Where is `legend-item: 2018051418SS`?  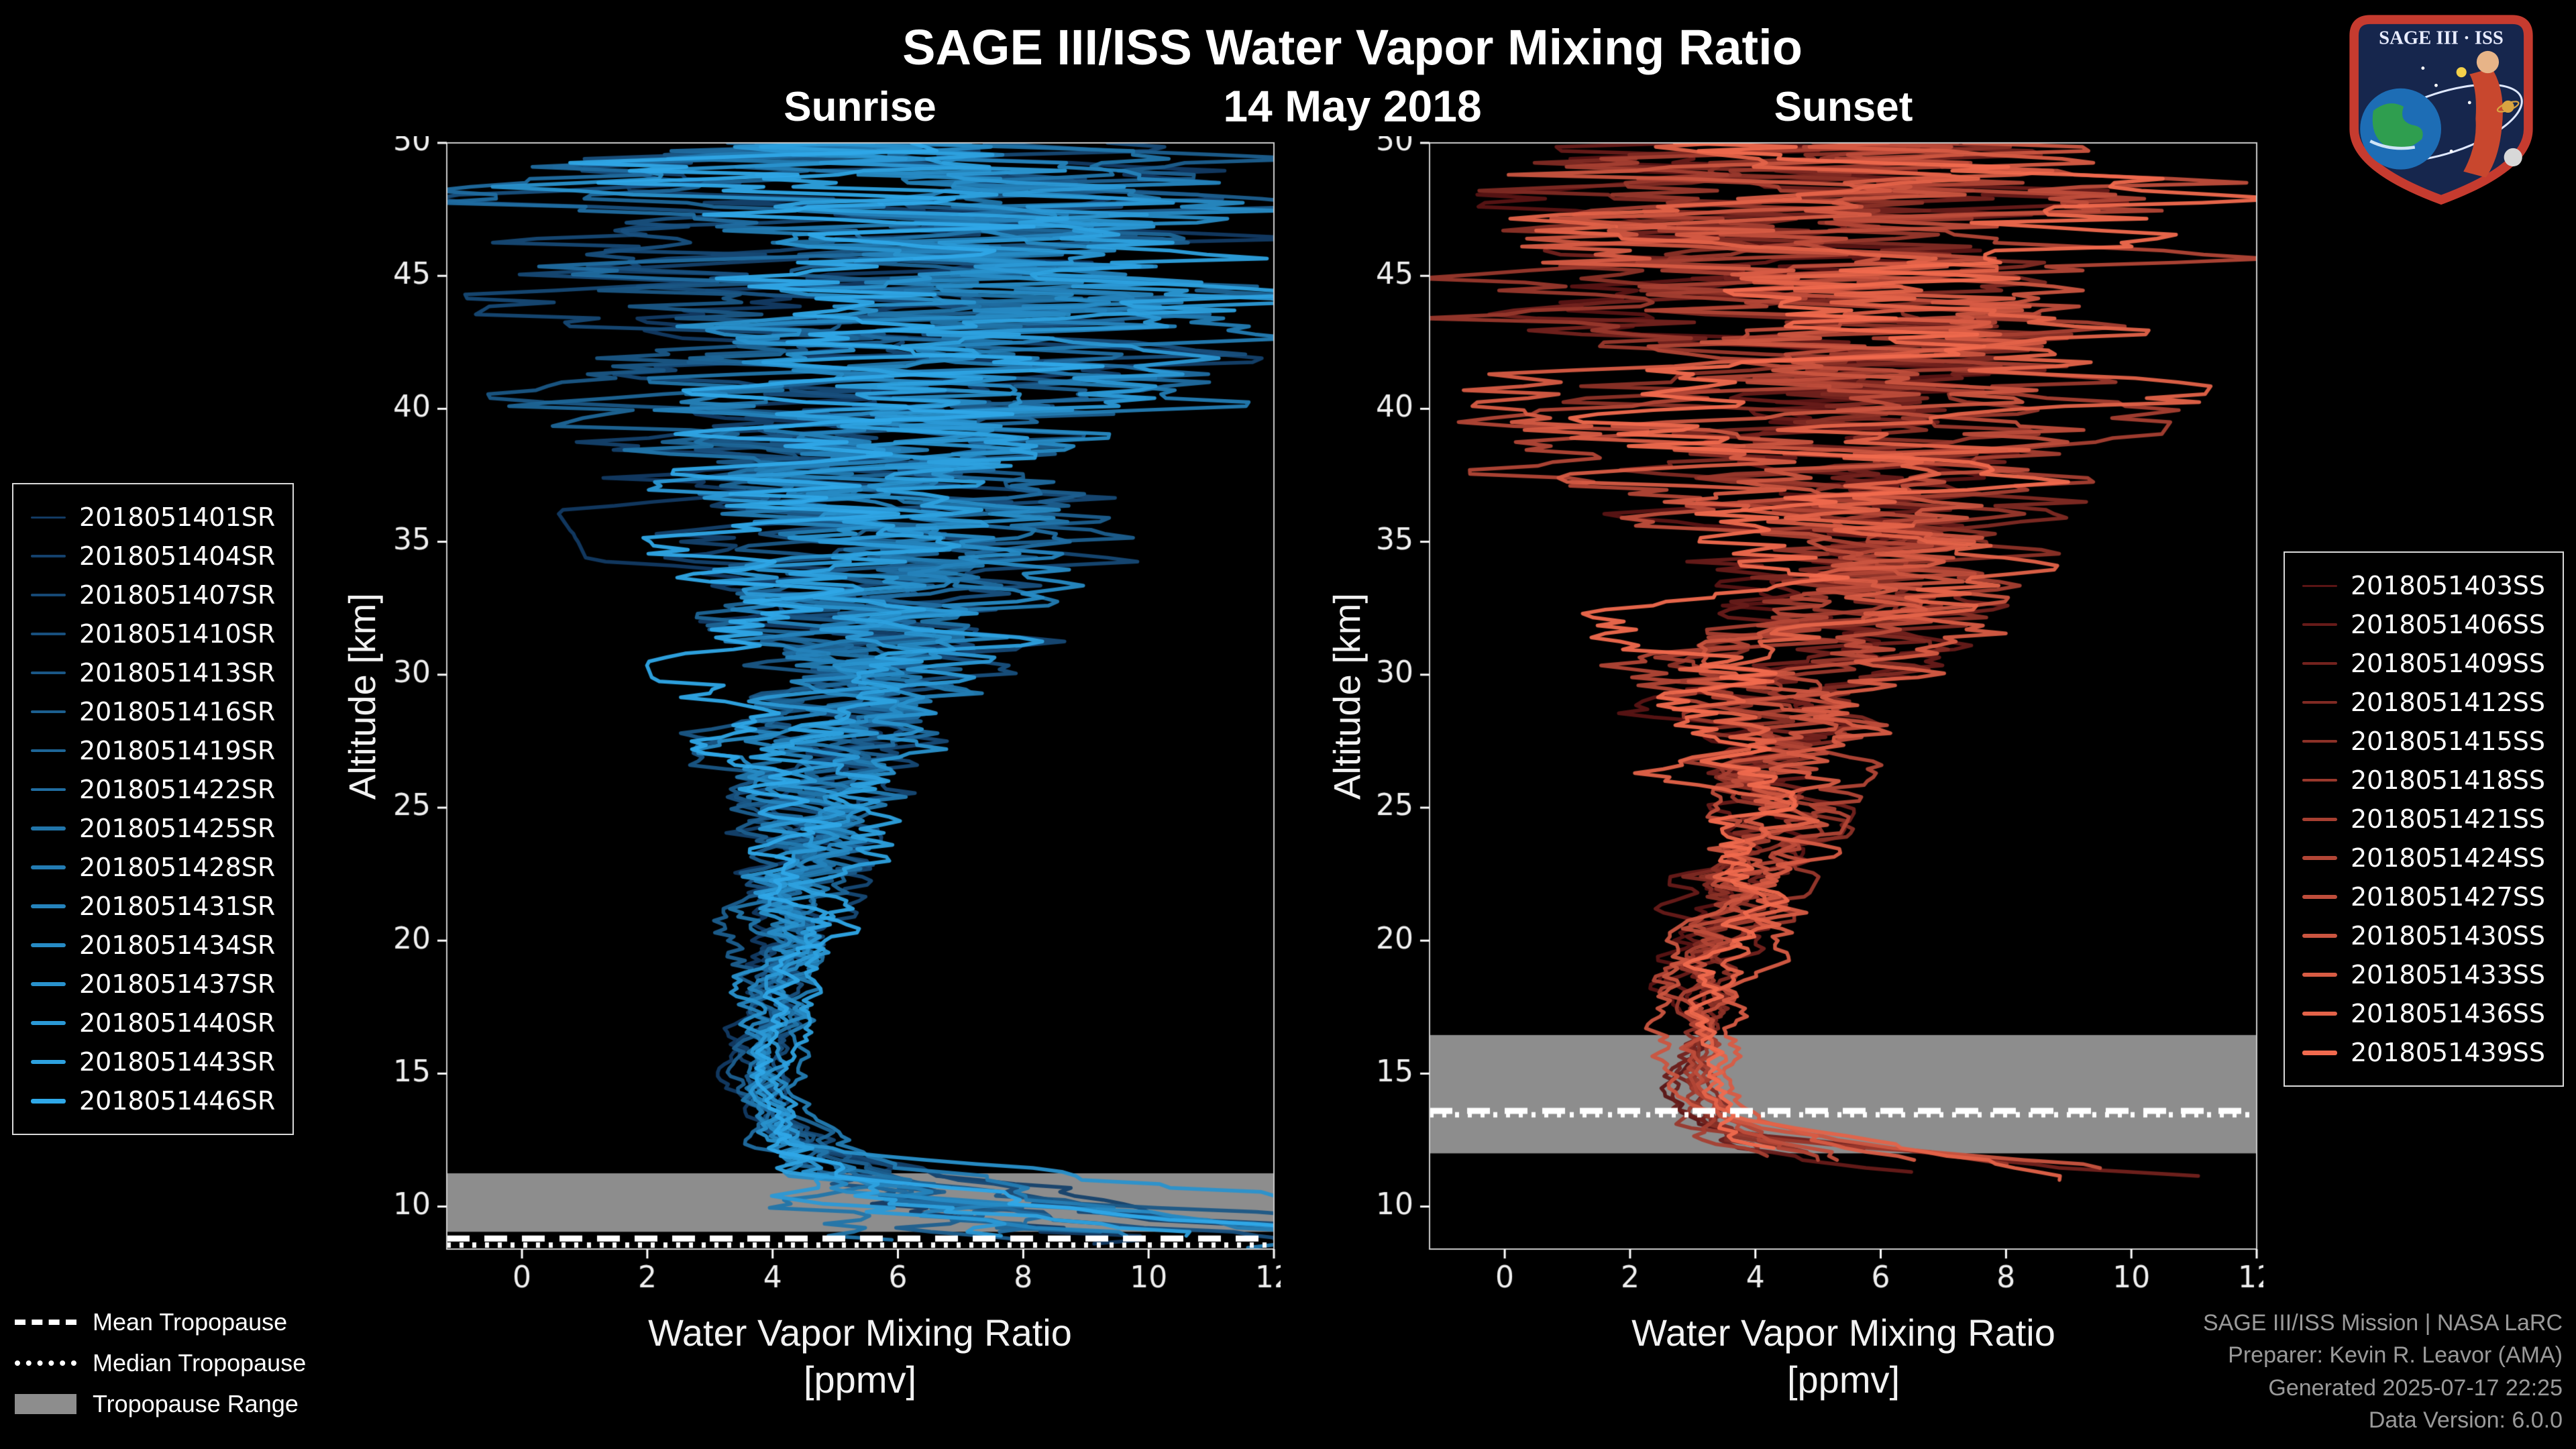 legend-item: 2018051418SS is located at coordinates (2423, 780).